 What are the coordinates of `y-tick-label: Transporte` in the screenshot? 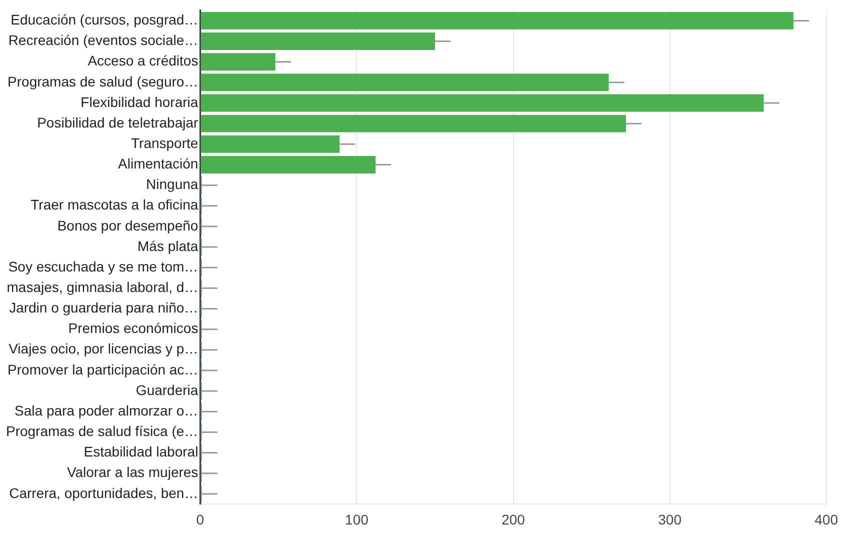 It's located at (164, 142).